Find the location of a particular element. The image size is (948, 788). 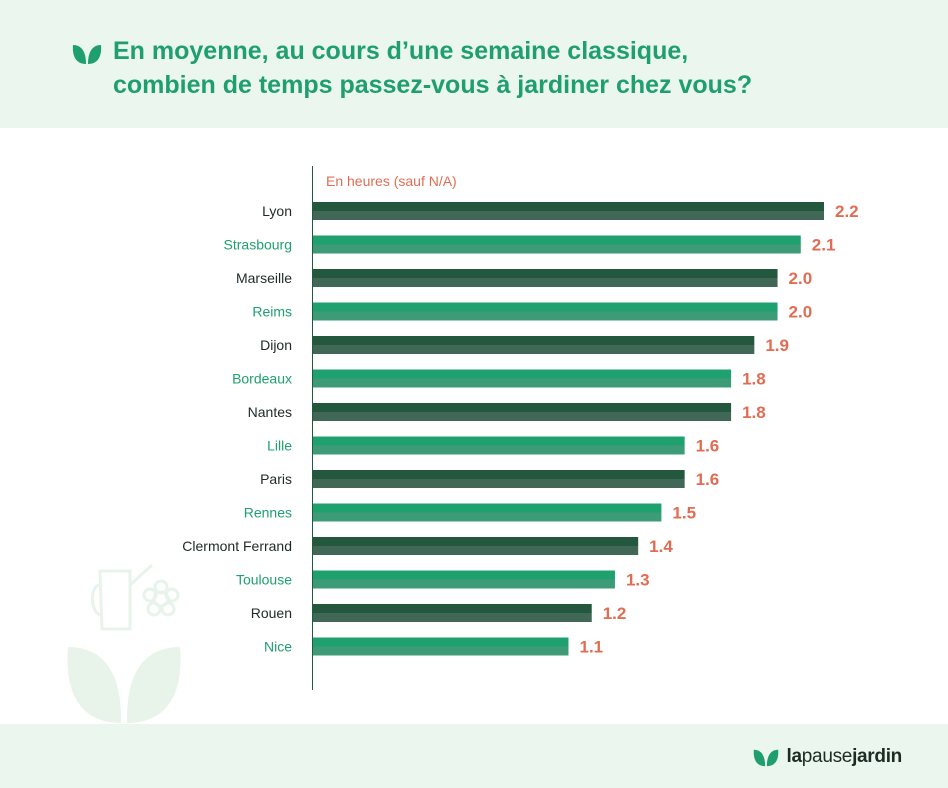

category-label-4: Dijon is located at coordinates (276, 345).